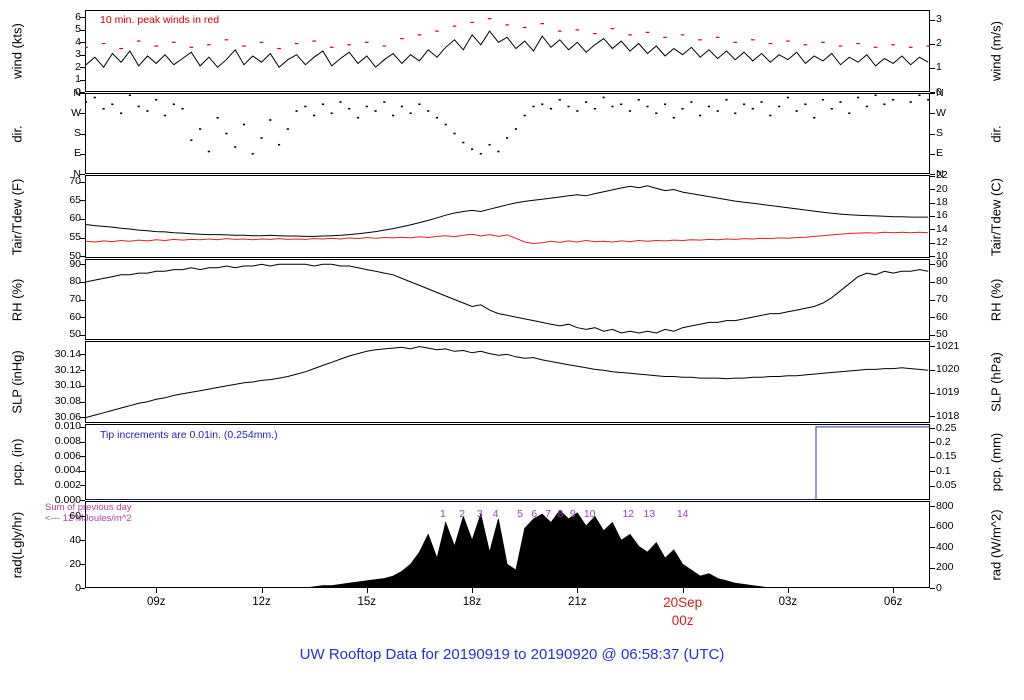 The height and width of the screenshot is (700, 1024). I want to click on y-tick-label: 0, so click(939, 587).